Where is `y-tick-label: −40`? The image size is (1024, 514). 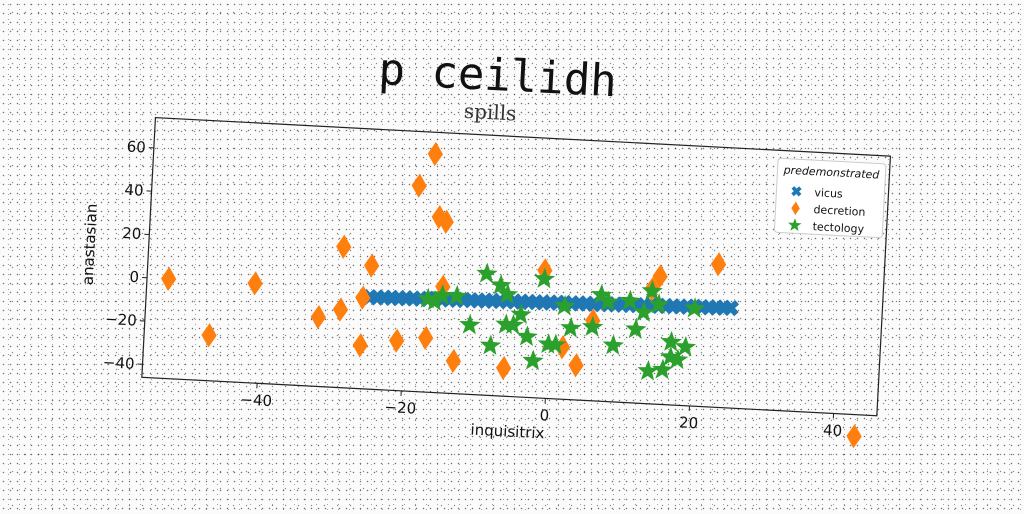
y-tick-label: −40 is located at coordinates (118, 363).